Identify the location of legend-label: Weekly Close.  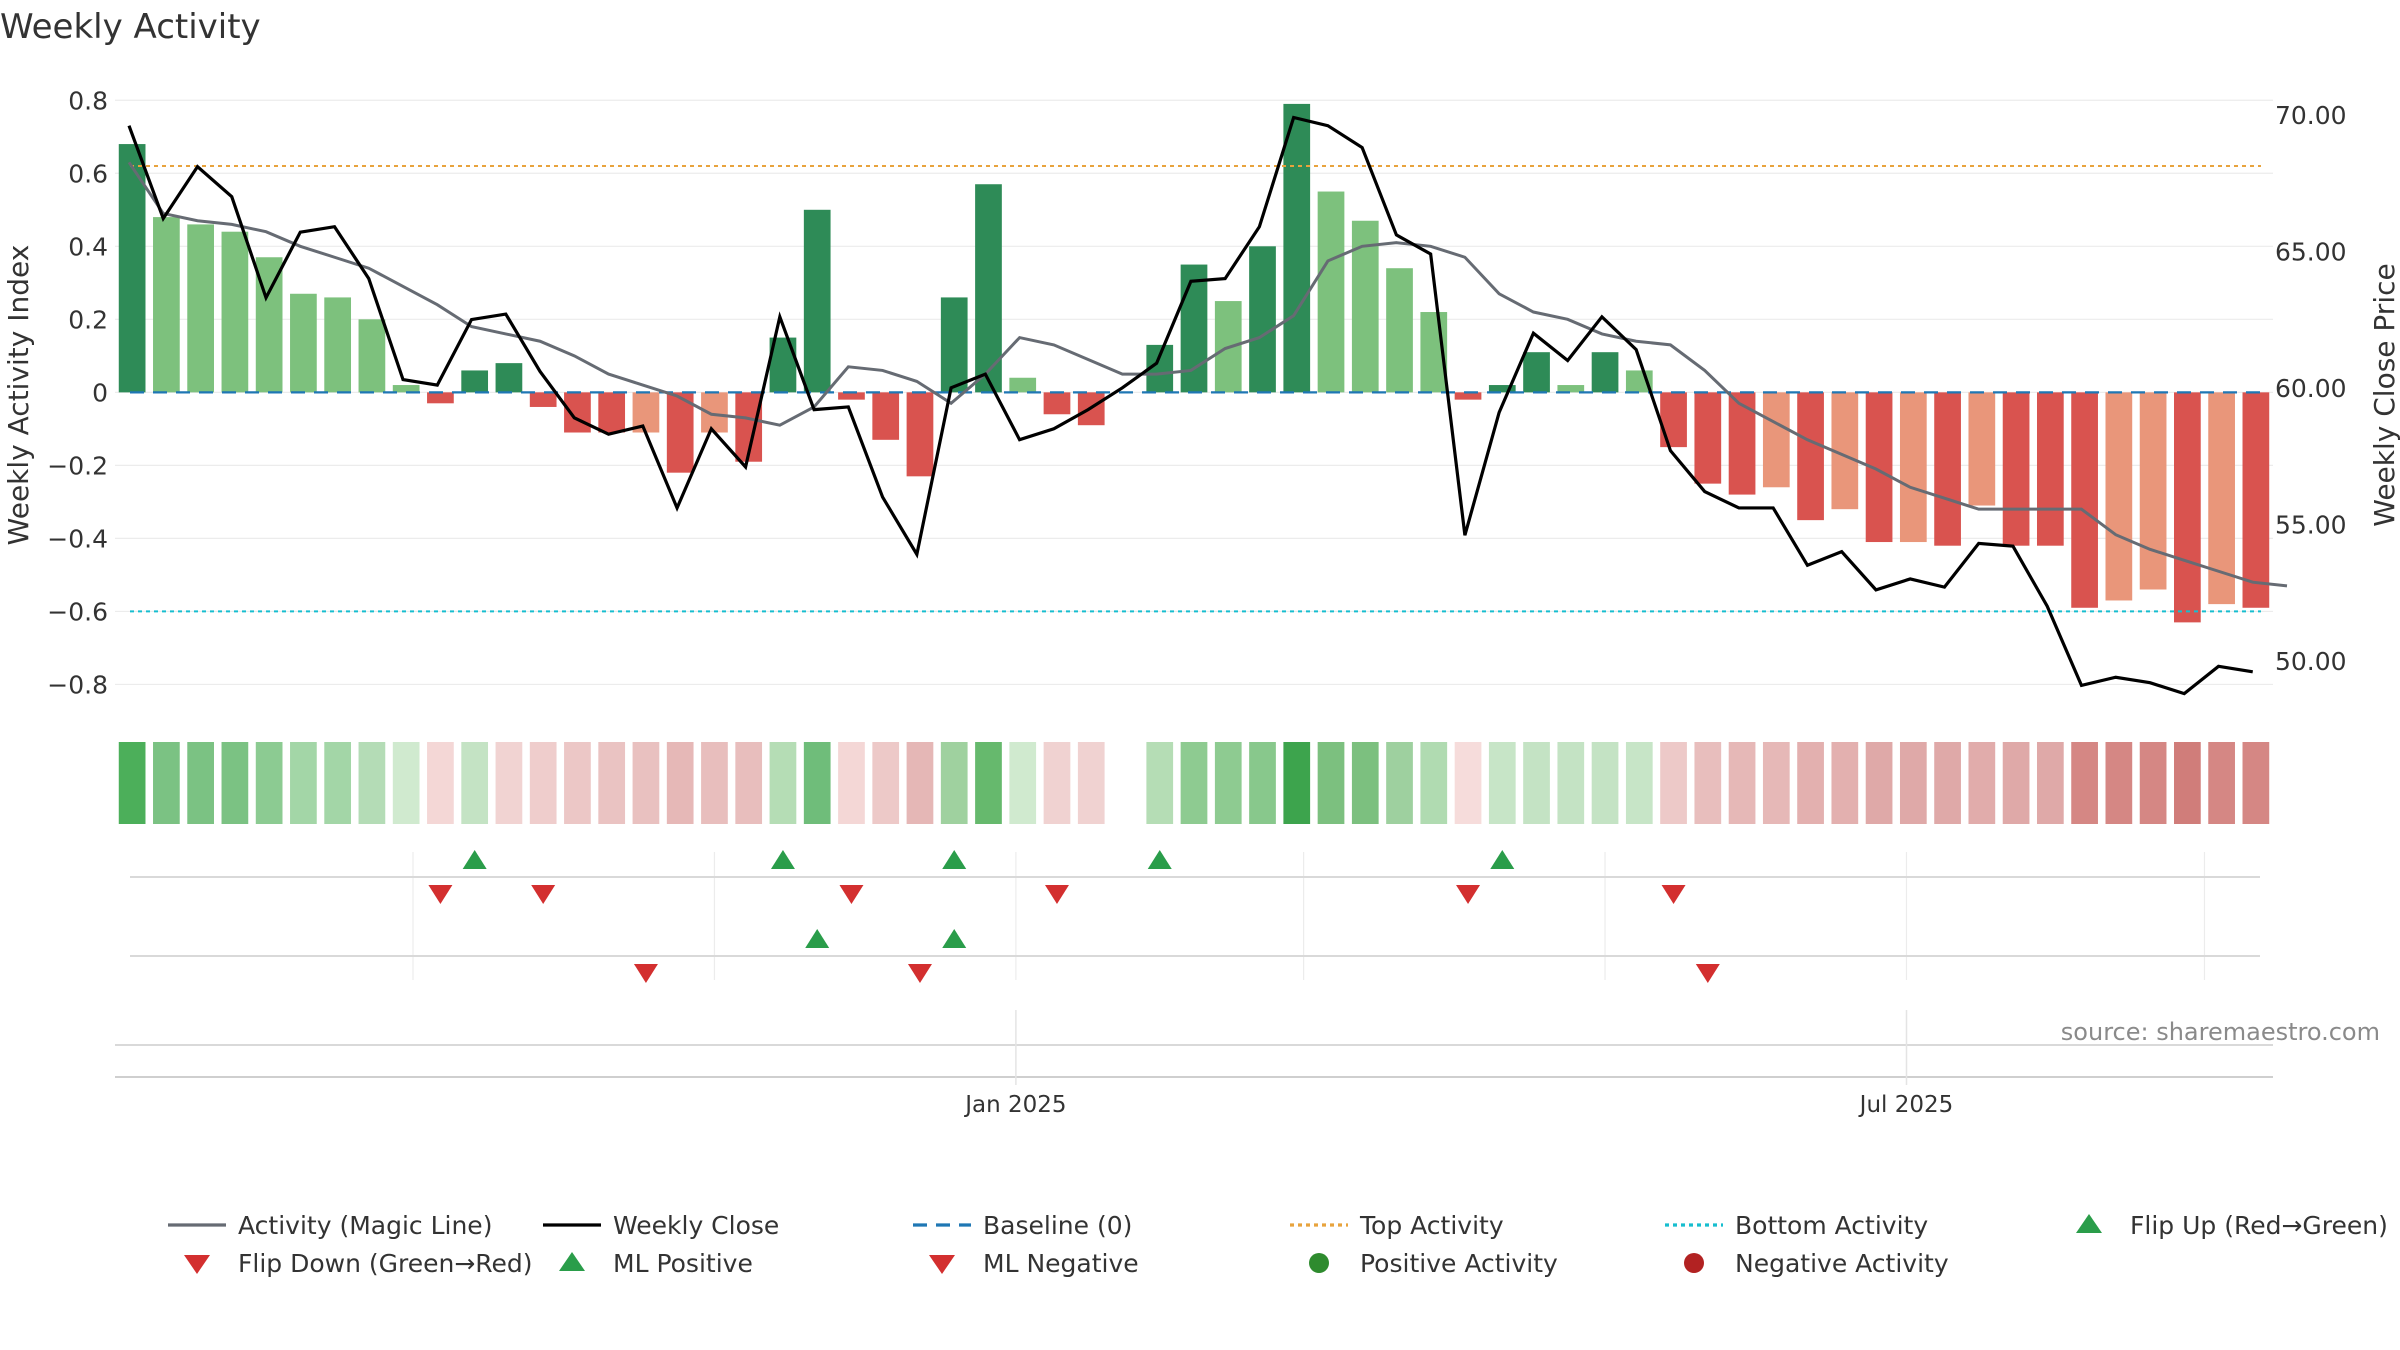
(696, 1225).